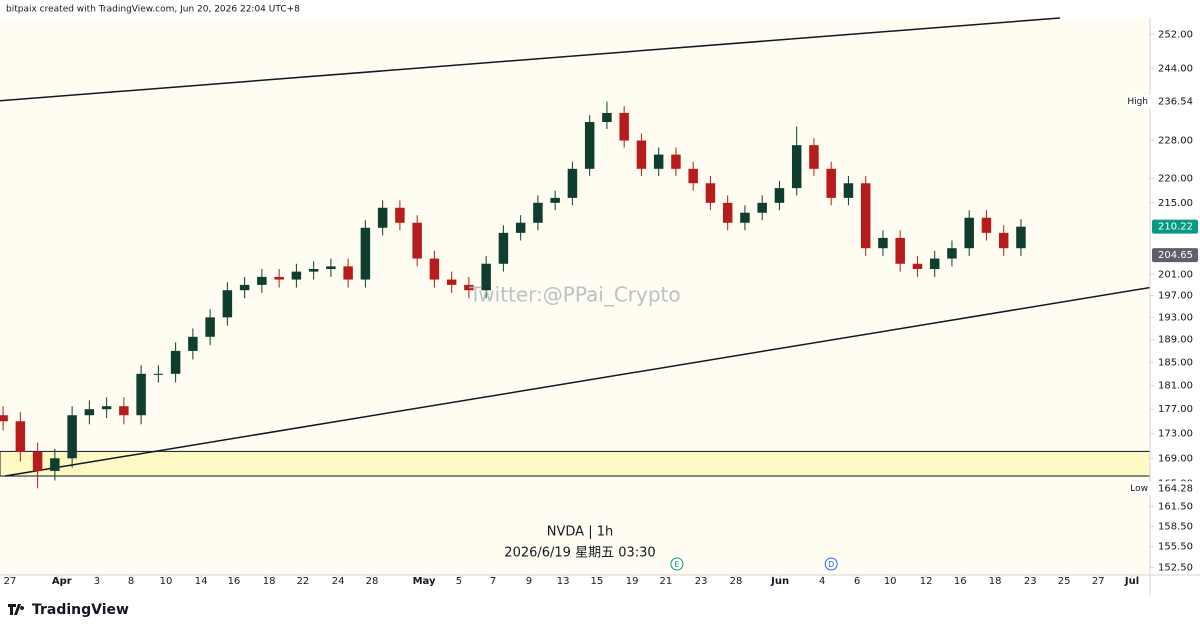 This screenshot has width=1200, height=630. Describe the element at coordinates (574, 295) in the screenshot. I see `watermark: Twitter:@PPai_Crypto` at that location.